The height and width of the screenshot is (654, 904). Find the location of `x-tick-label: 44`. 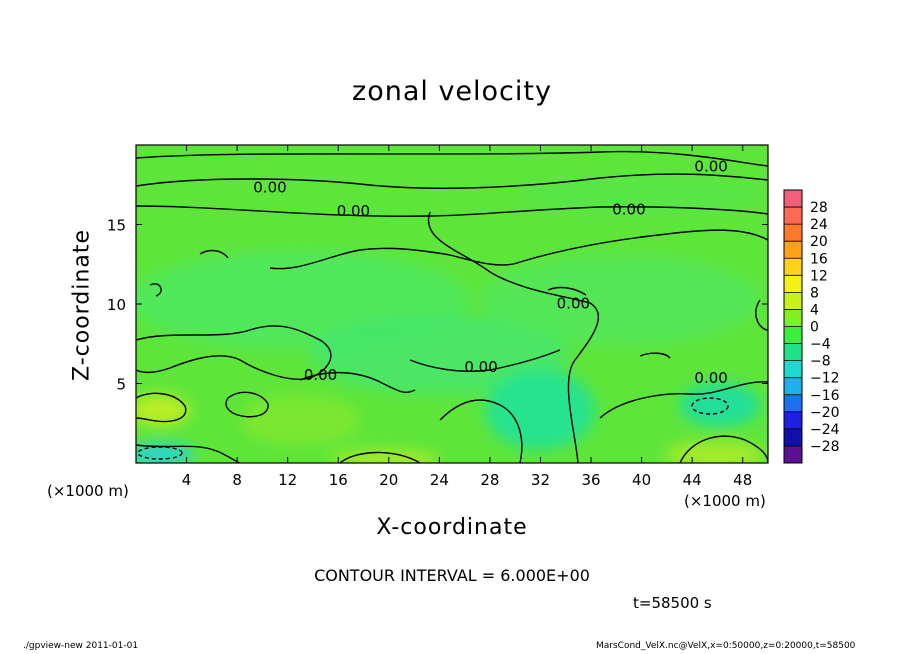

x-tick-label: 44 is located at coordinates (692, 480).